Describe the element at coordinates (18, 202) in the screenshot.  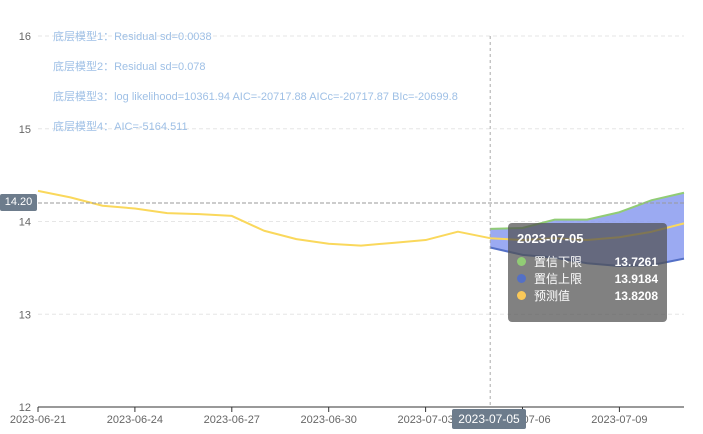
I see `crosshair-y-label: 14.20` at that location.